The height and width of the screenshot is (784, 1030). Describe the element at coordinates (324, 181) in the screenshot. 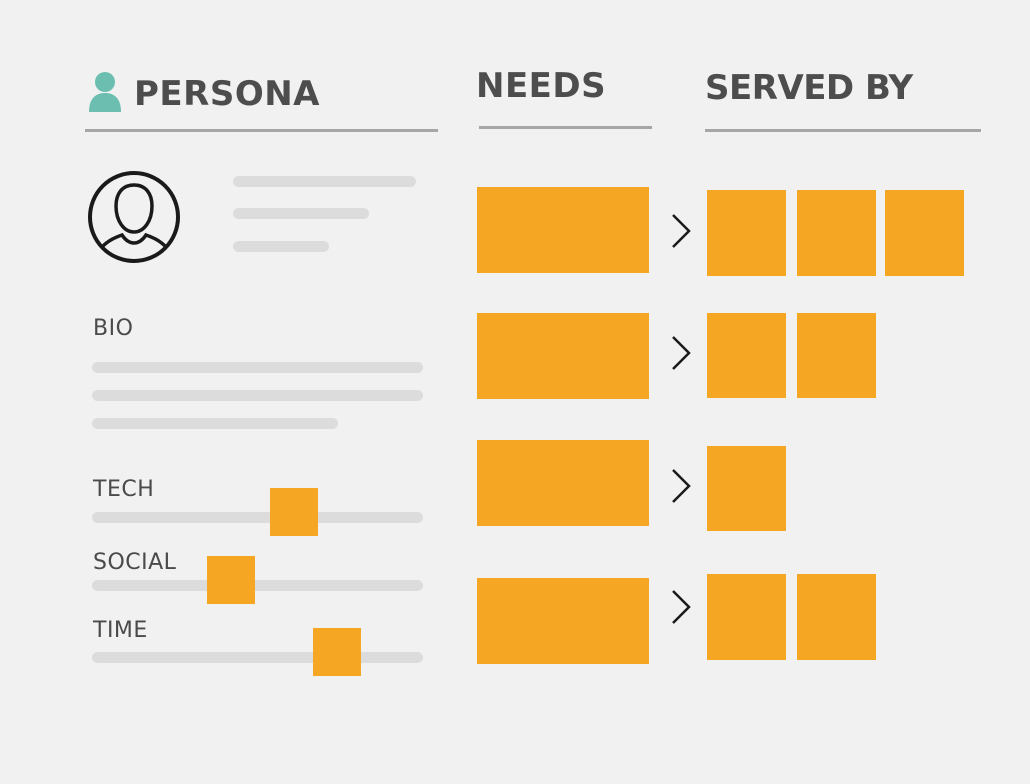

I see `persona-name-placeholder` at that location.